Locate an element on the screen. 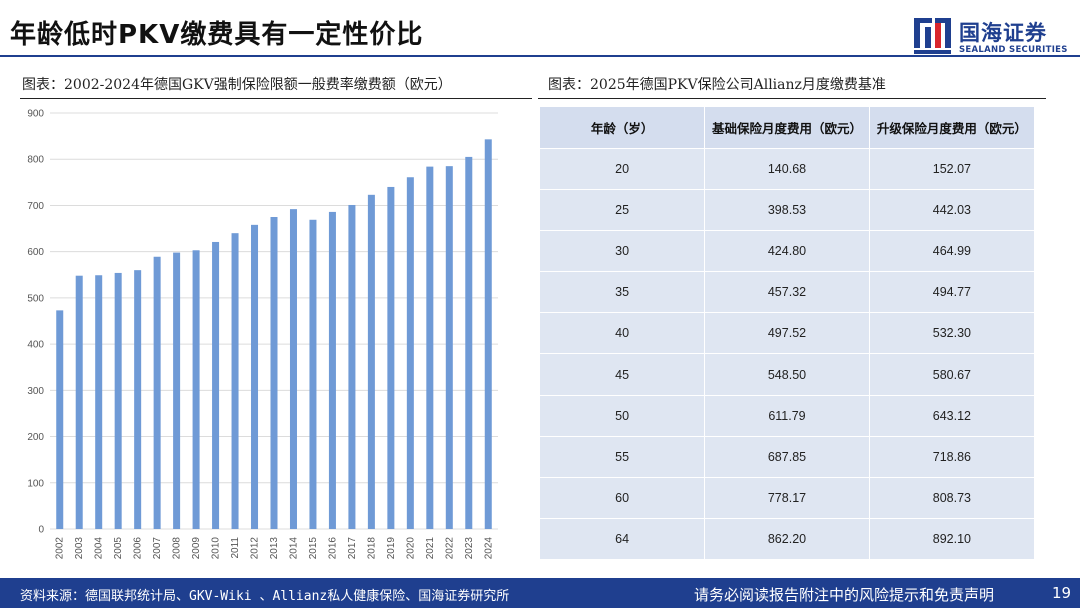 The height and width of the screenshot is (608, 1080). x-tick-label: 2013 is located at coordinates (274, 548).